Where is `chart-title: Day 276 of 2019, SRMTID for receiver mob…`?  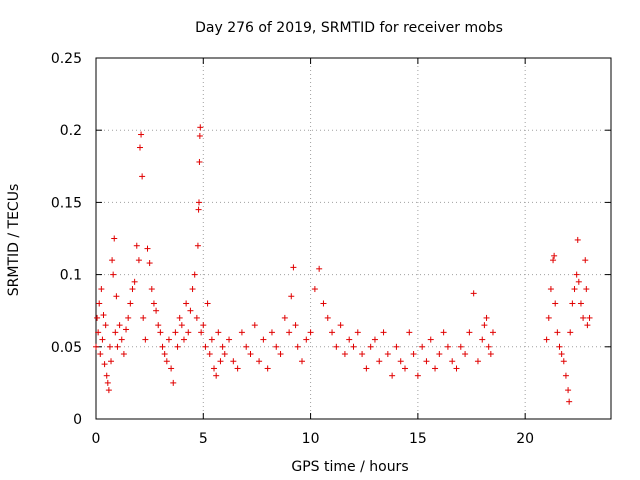 chart-title: Day 276 of 2019, SRMTID for receiver mob… is located at coordinates (349, 28).